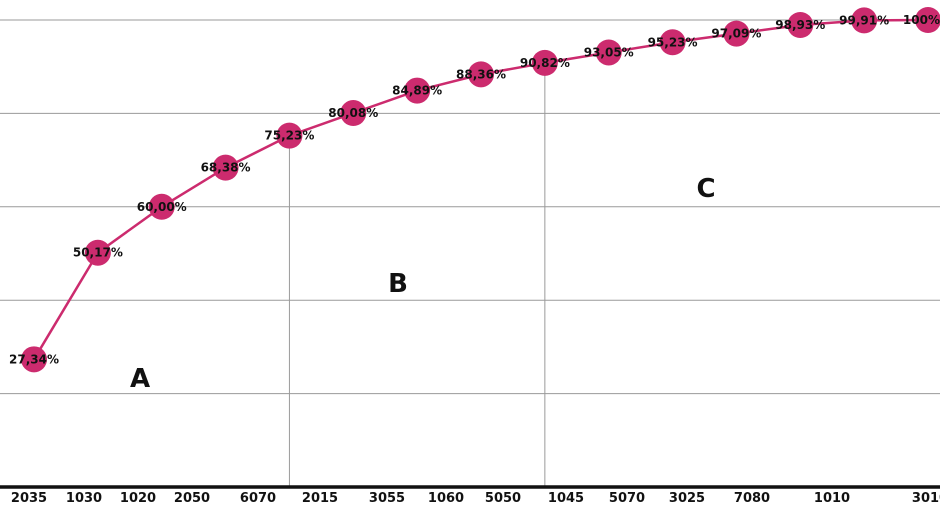 Image resolution: width=940 pixels, height=507 pixels. What do you see at coordinates (446, 498) in the screenshot?
I see `x-tick-label: 1060` at bounding box center [446, 498].